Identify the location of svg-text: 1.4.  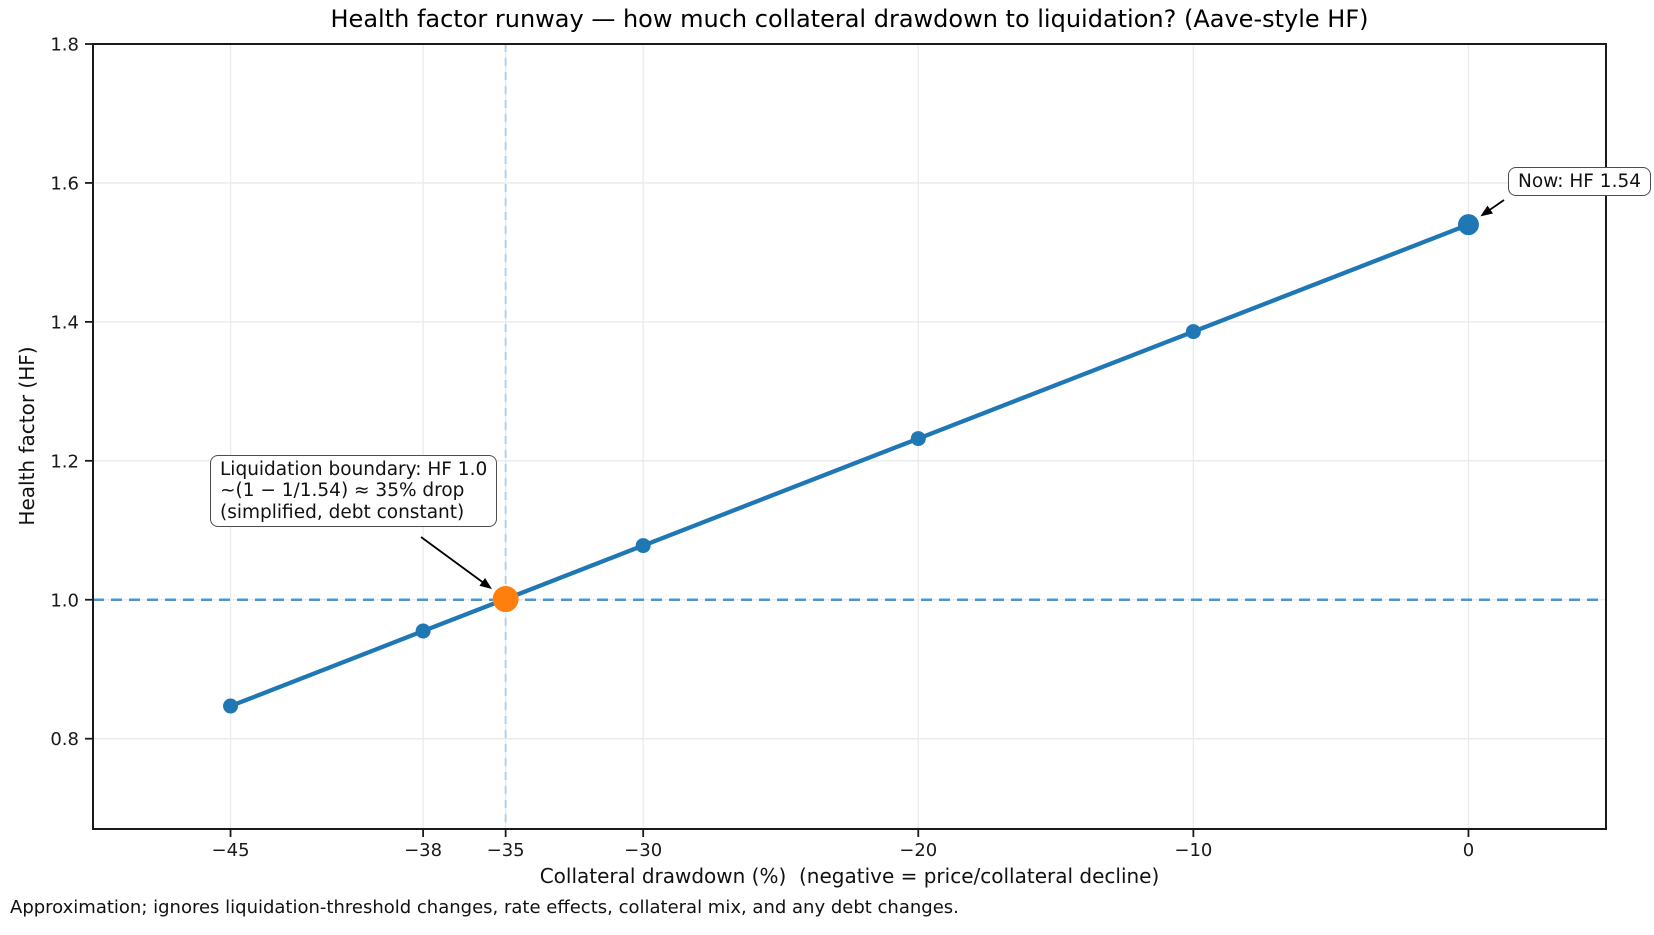
(64, 322).